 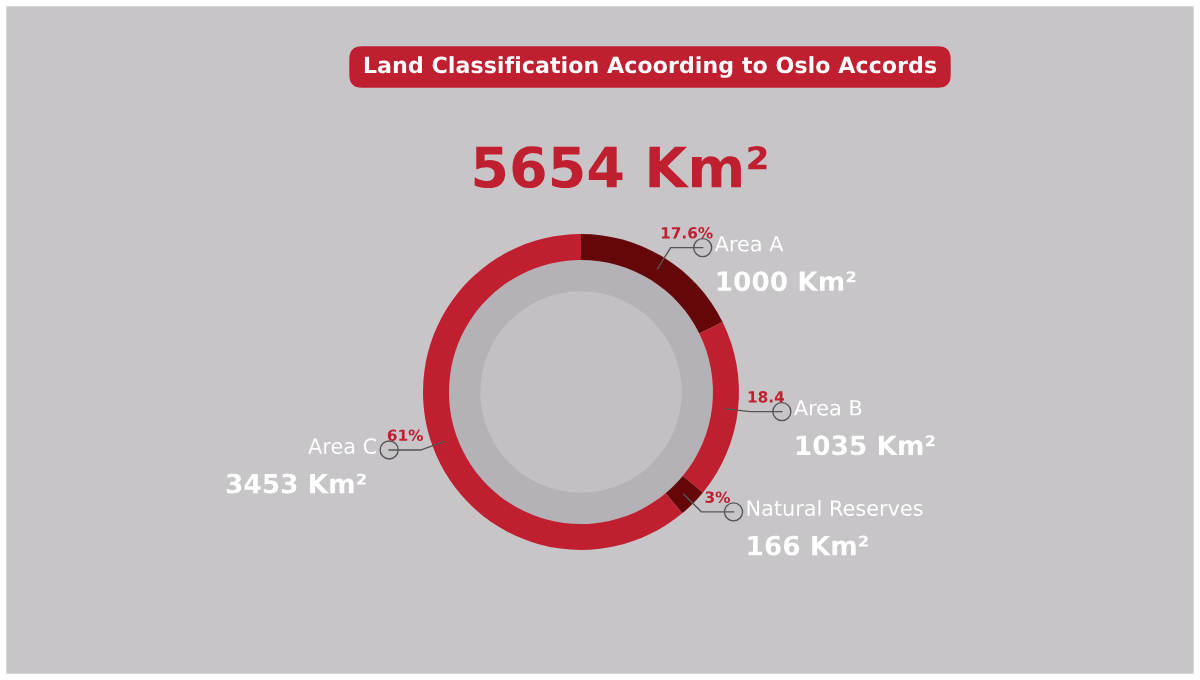 I want to click on text: 17.6%, so click(x=687, y=233).